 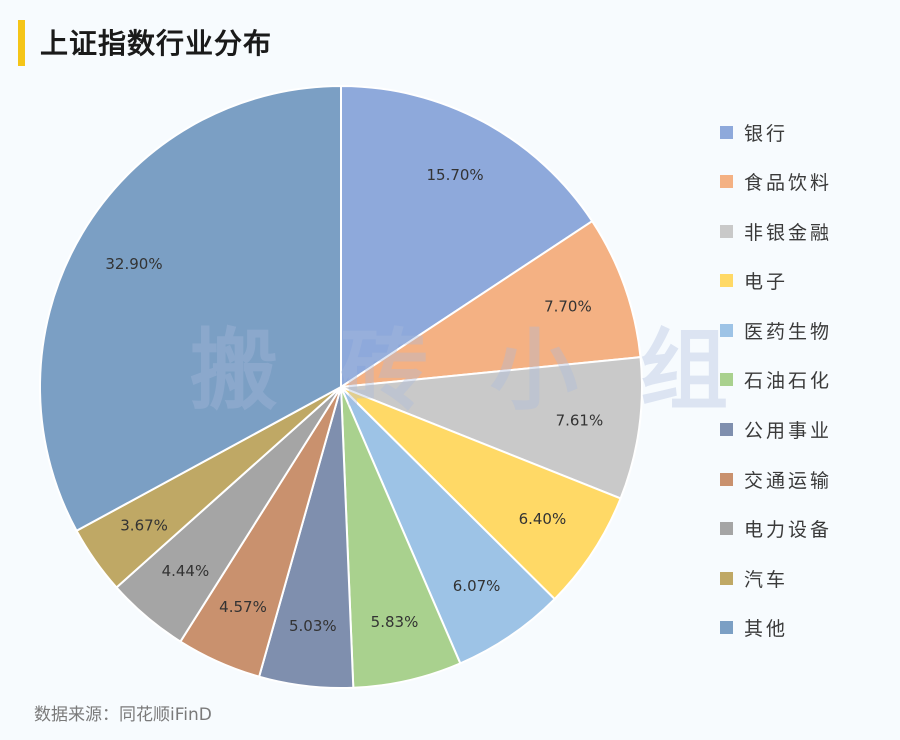 I want to click on pie-data-label-6: 5.83%, so click(x=395, y=622).